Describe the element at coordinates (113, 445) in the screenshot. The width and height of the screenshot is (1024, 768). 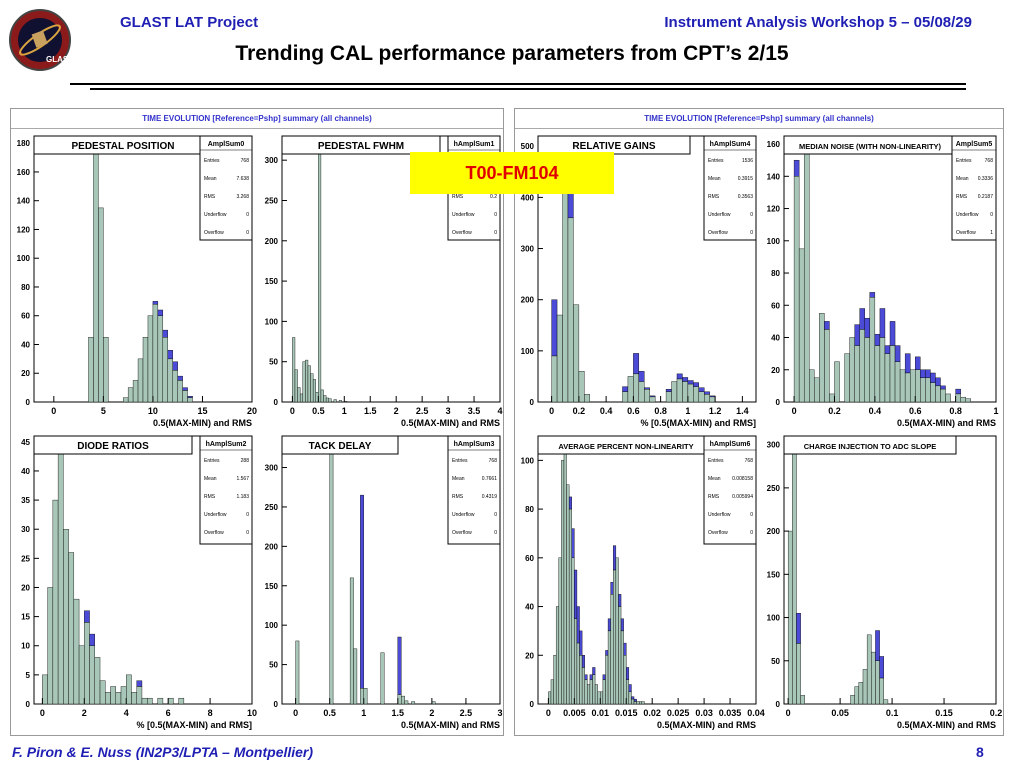
I see `plot-title-box` at that location.